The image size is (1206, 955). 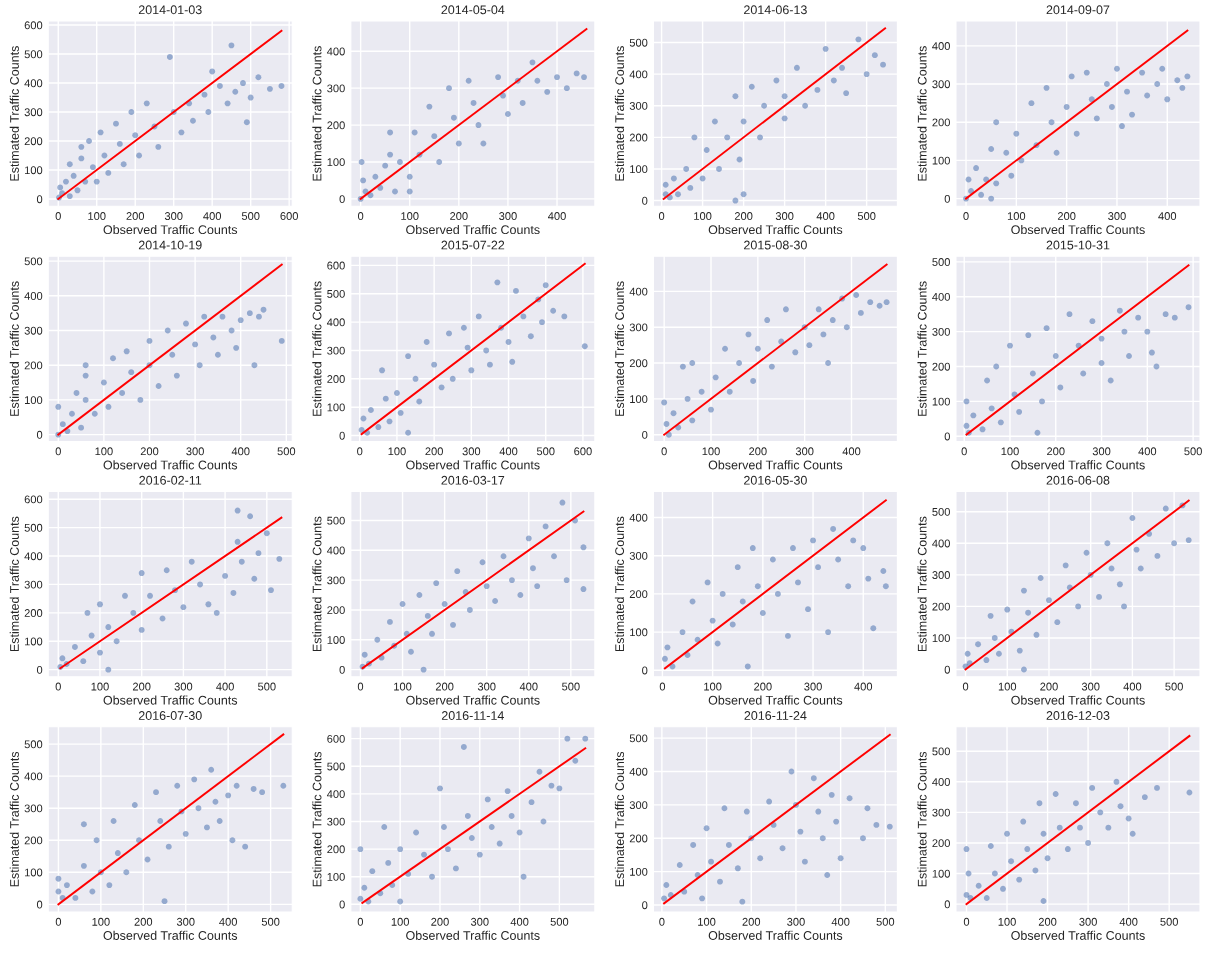 What do you see at coordinates (1088, 921) in the screenshot?
I see `x-tick-label: 300` at bounding box center [1088, 921].